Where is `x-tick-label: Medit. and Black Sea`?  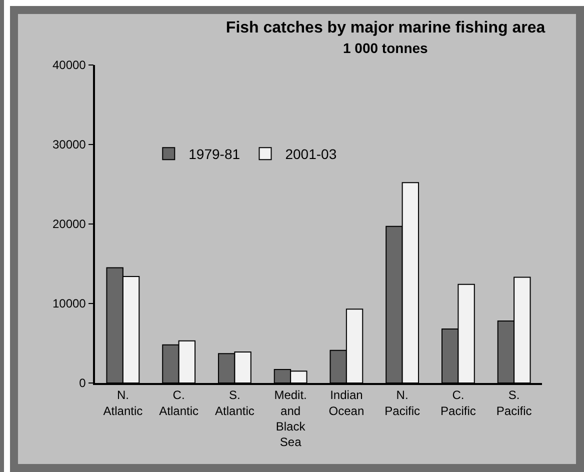
x-tick-label: Medit. and Black Sea is located at coordinates (290, 418).